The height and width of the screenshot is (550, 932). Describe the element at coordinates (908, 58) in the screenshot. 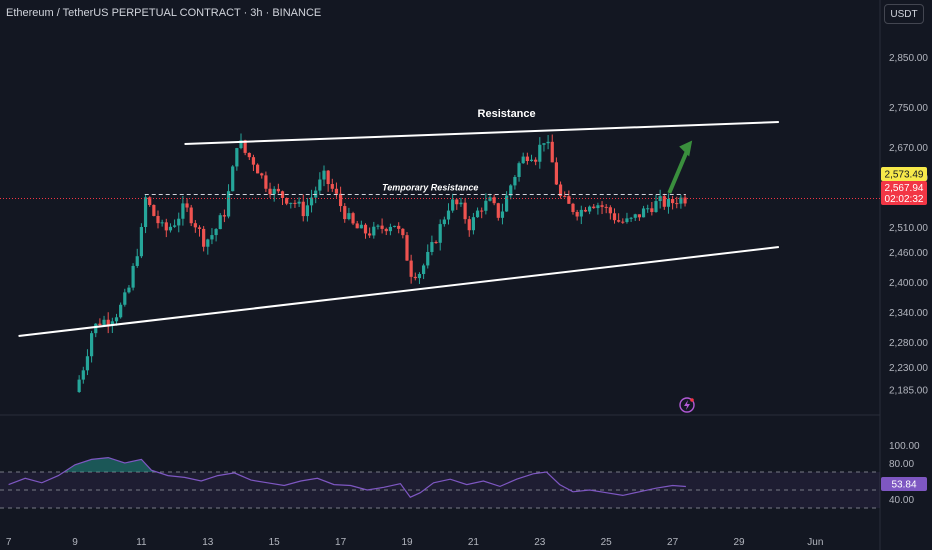

I see `price-tick-label: 2,850.00` at that location.